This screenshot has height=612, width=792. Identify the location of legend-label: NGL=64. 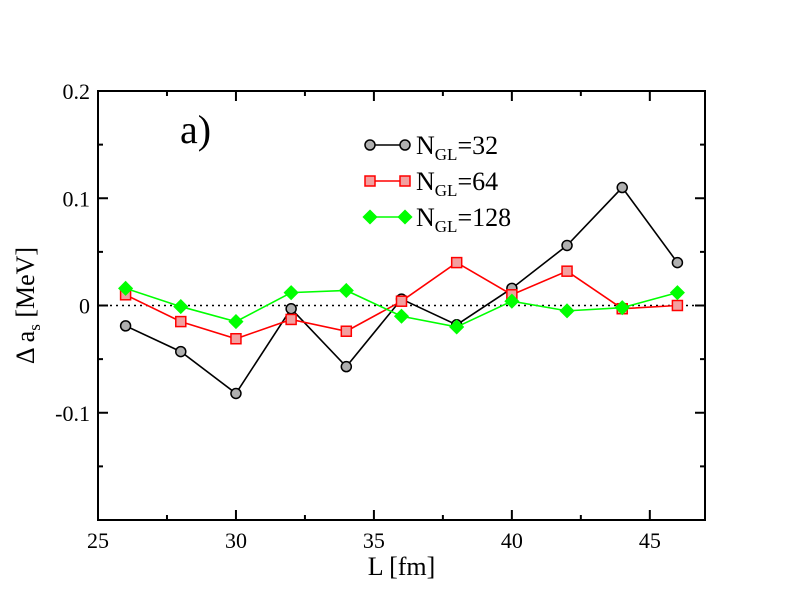
(457, 183).